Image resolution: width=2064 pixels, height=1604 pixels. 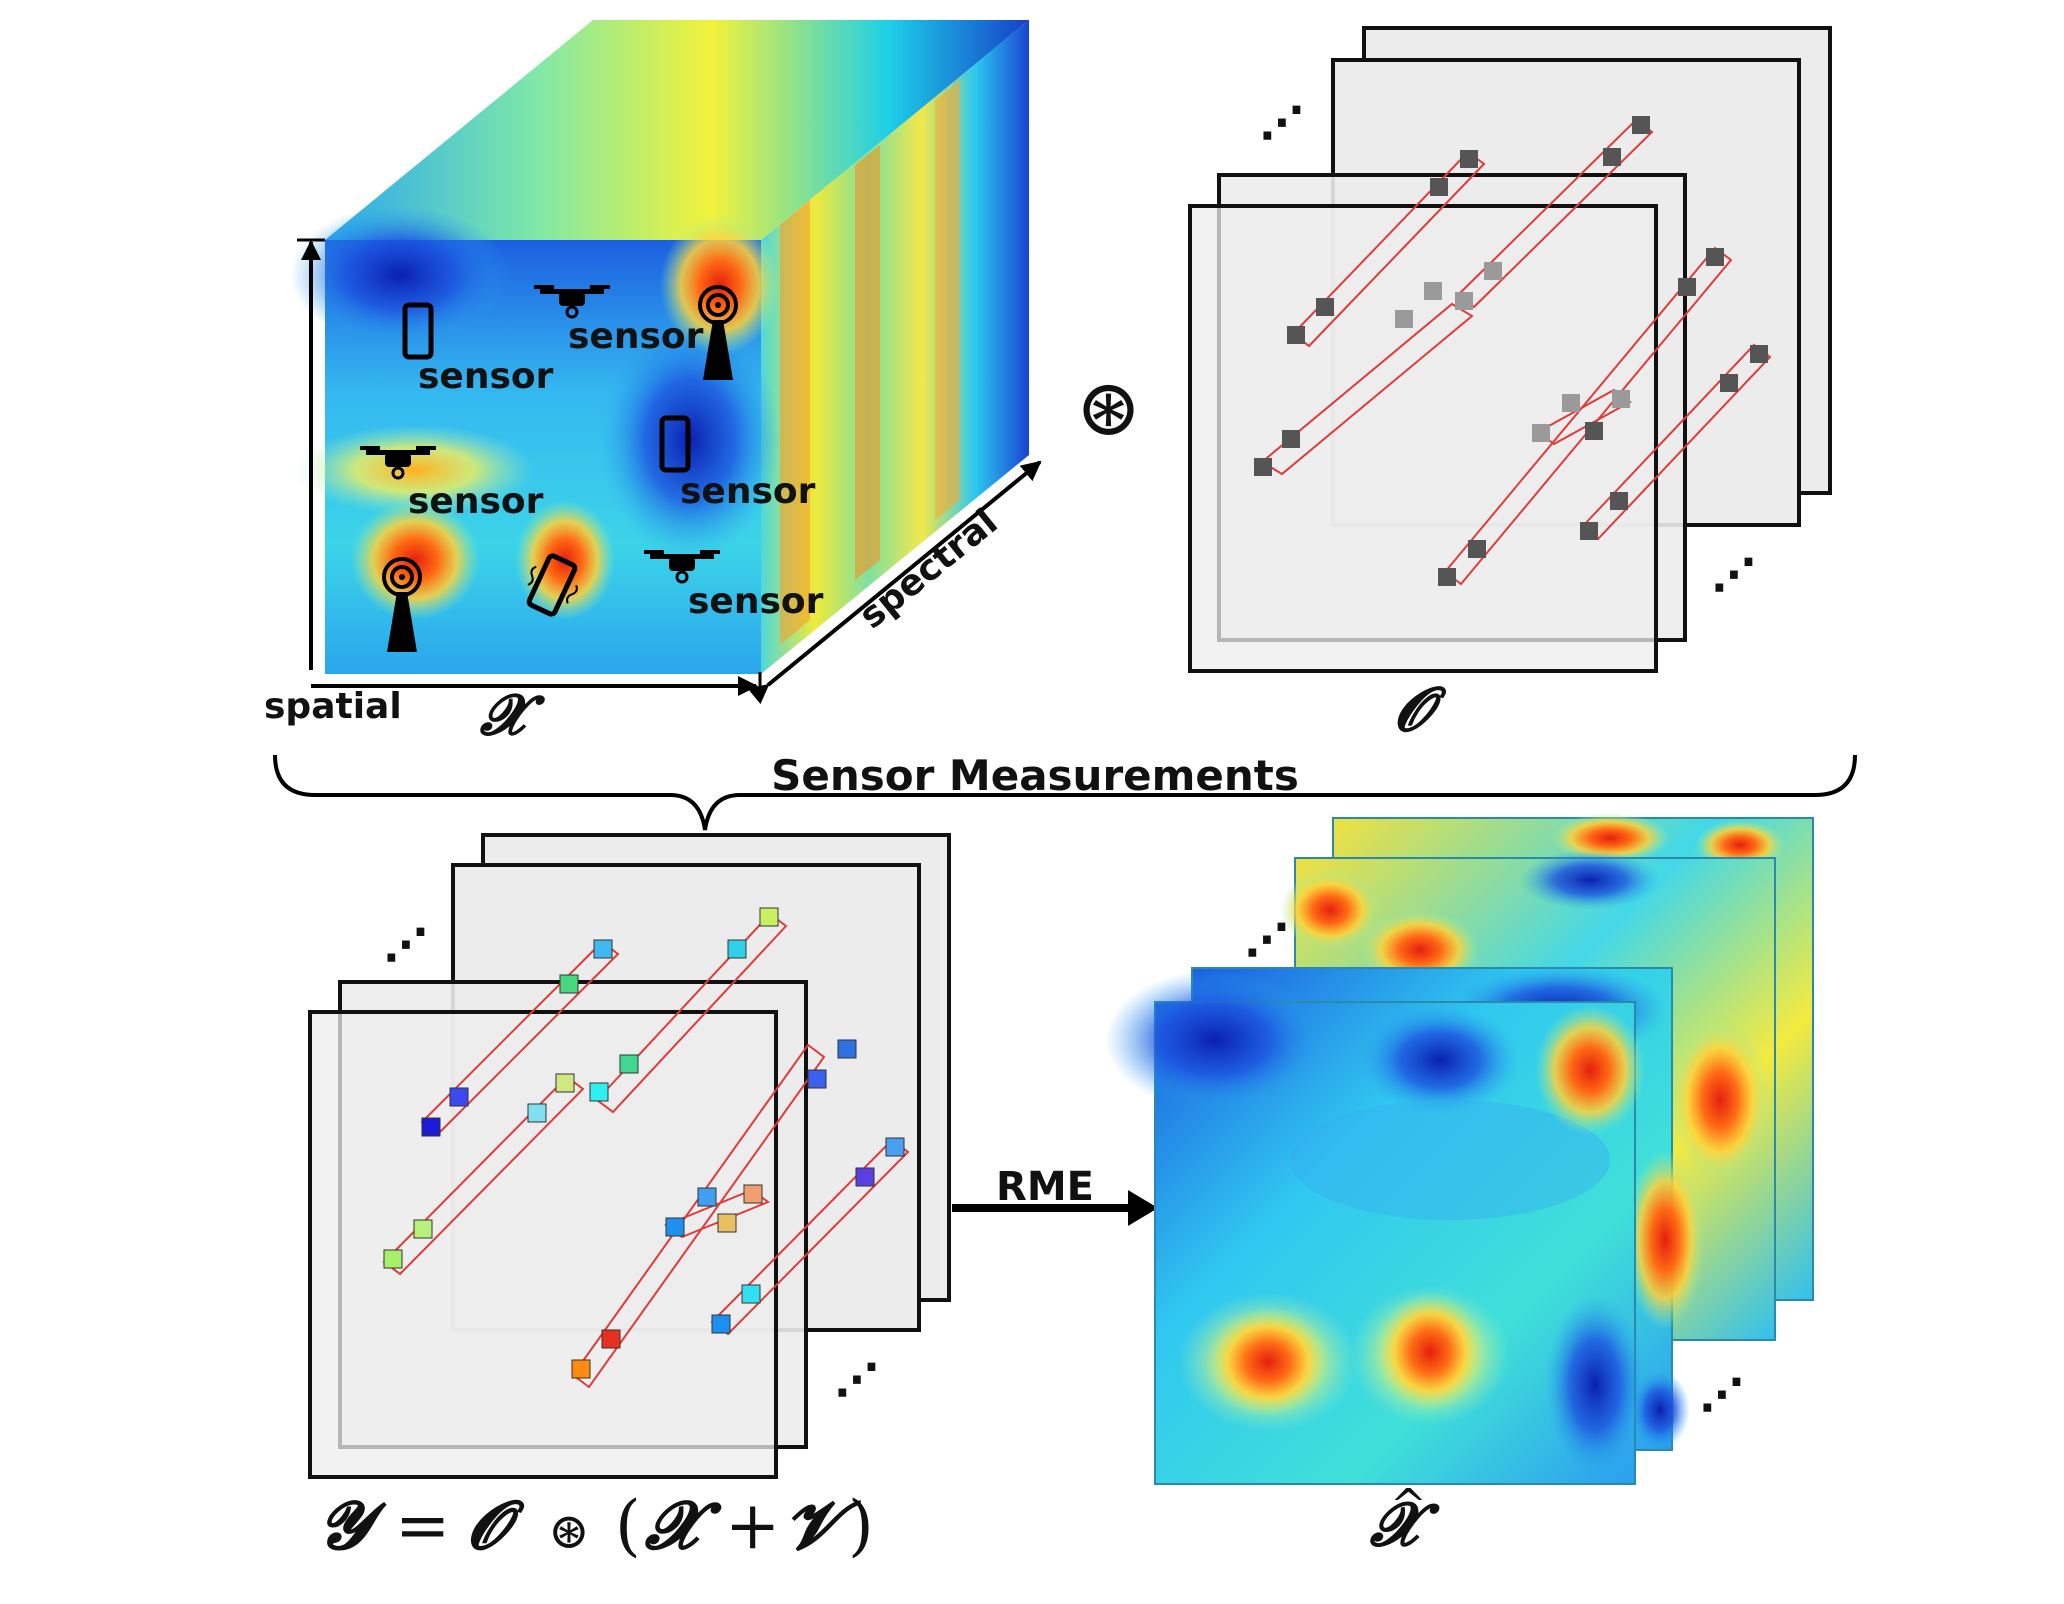 What do you see at coordinates (1408, 1505) in the screenshot?
I see `hat-accent: ^` at bounding box center [1408, 1505].